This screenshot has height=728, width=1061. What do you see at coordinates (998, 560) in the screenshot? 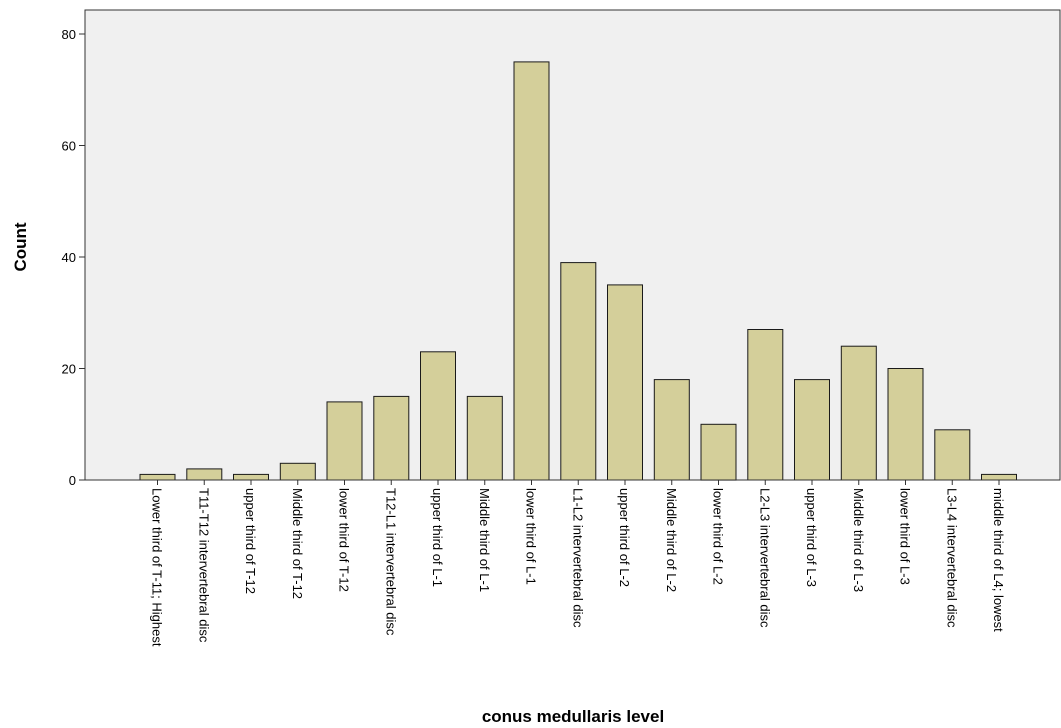
I see `x-category-label: middle third of L4; lowest` at bounding box center [998, 560].